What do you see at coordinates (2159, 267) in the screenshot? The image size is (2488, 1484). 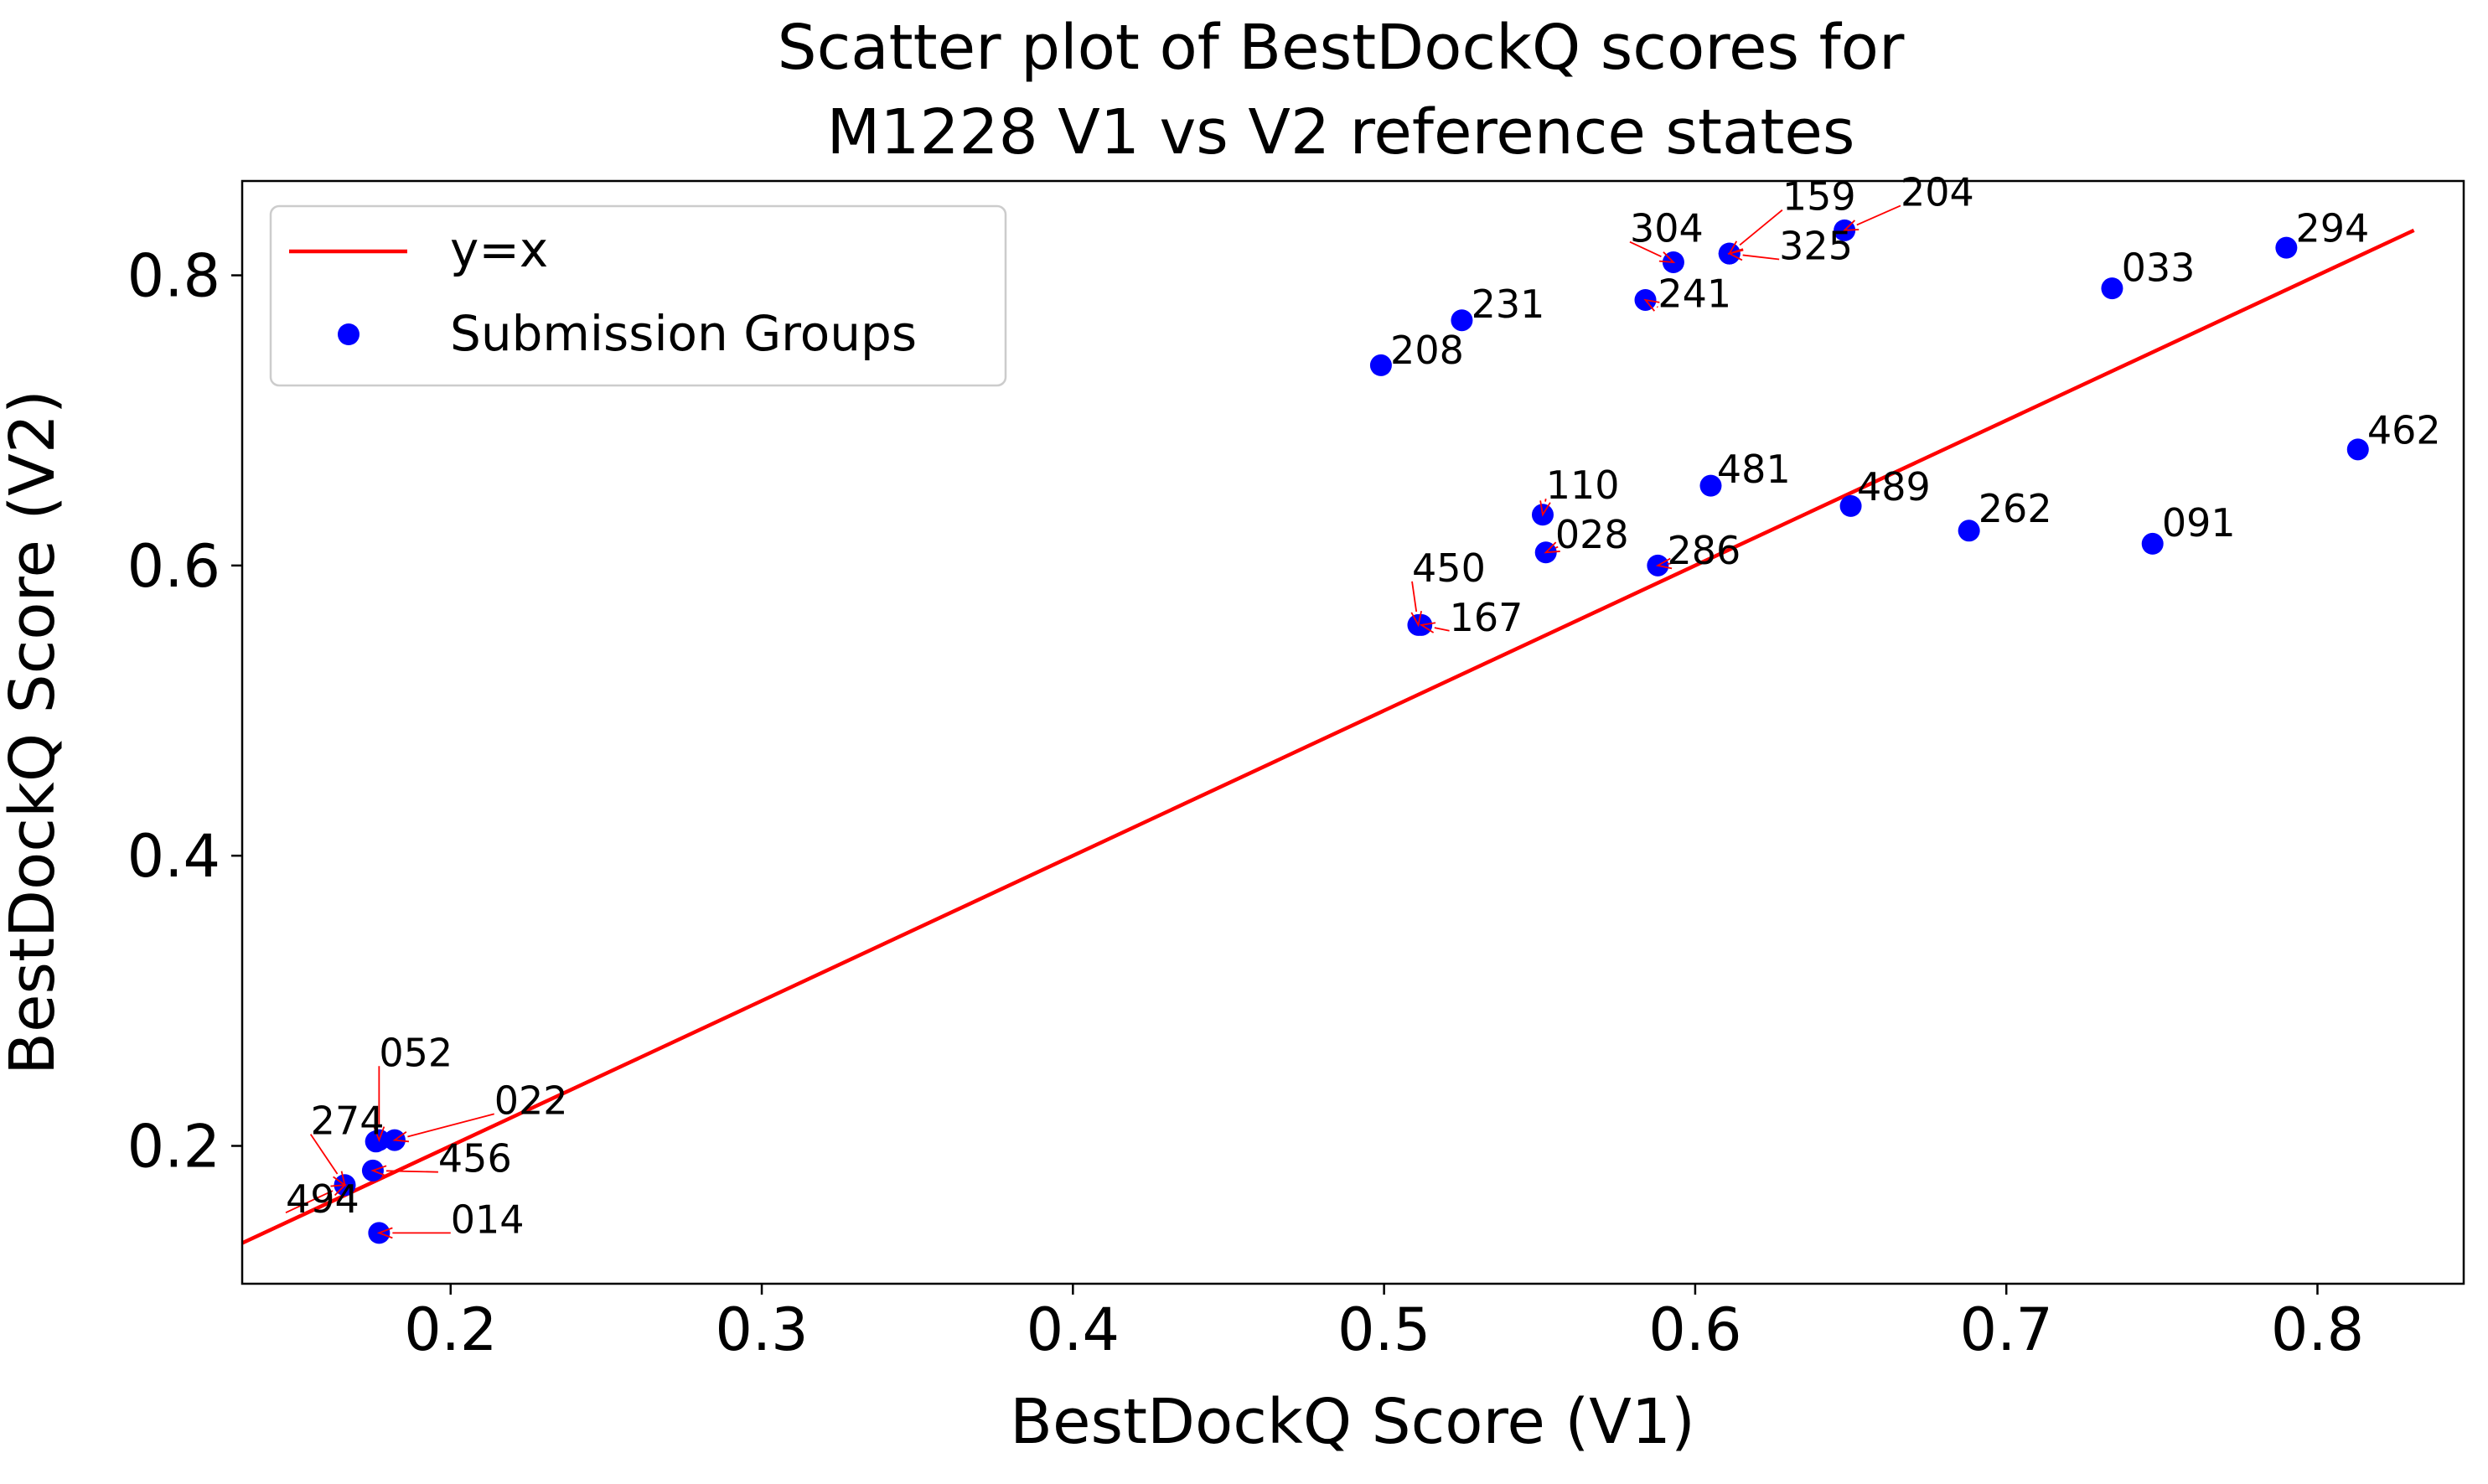 I see `annotation-label-033: 033` at bounding box center [2159, 267].